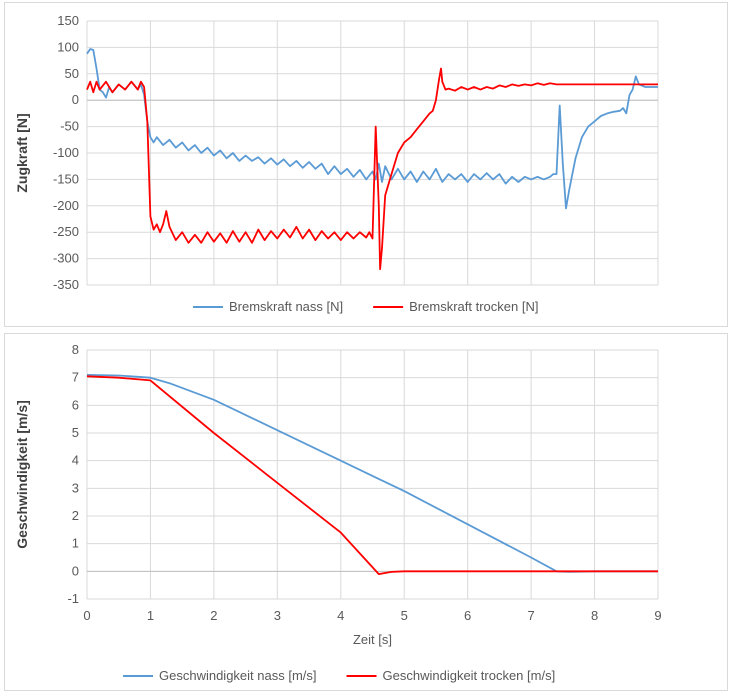 This screenshot has width=733, height=694. I want to click on y-tick-label: 1, so click(75, 543).